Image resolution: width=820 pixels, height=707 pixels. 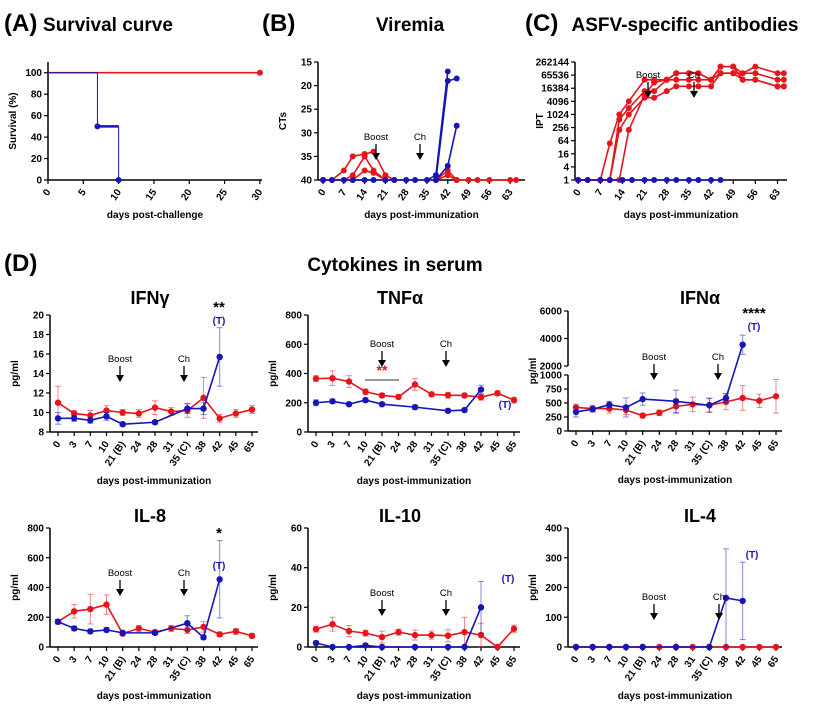 I want to click on panel-label-b: (B), so click(x=278, y=23).